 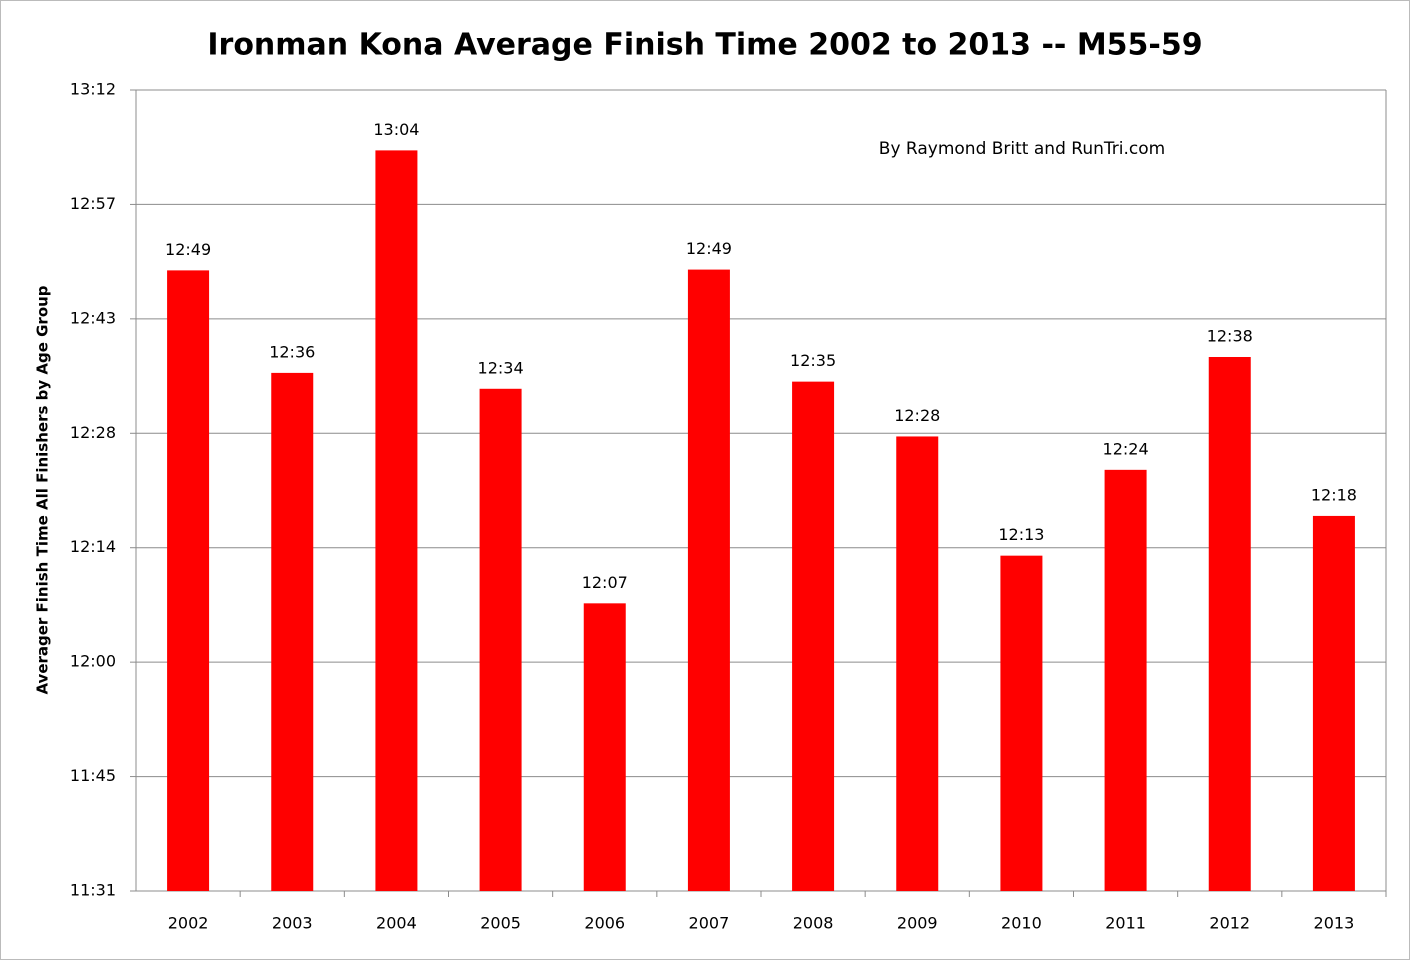 What do you see at coordinates (813, 360) in the screenshot?
I see `data-label: 12:35` at bounding box center [813, 360].